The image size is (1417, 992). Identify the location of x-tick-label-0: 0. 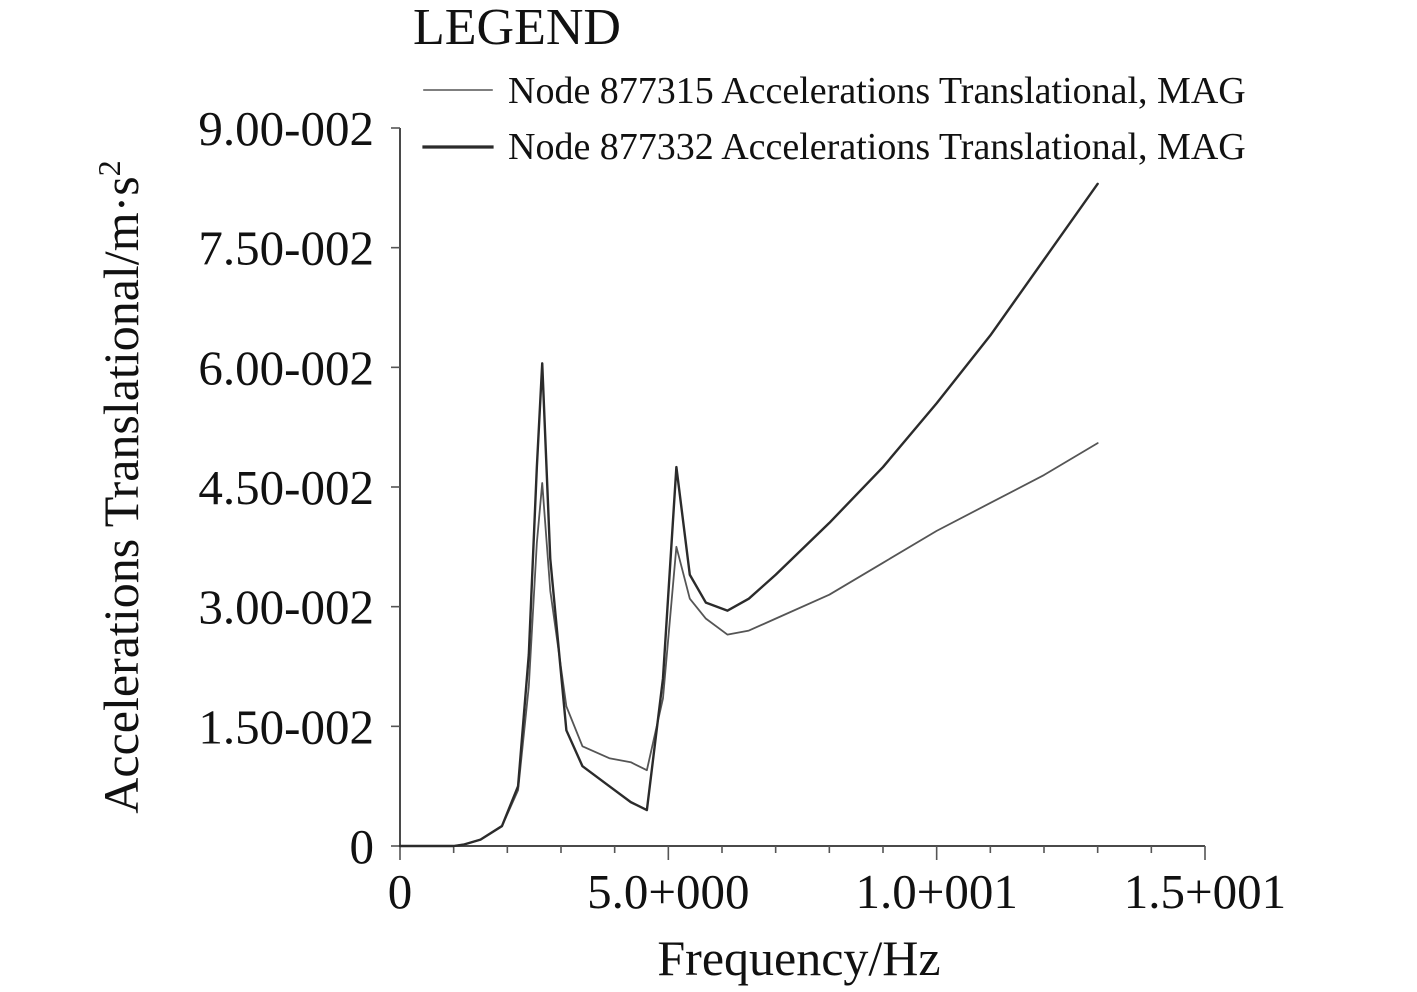
(400, 891).